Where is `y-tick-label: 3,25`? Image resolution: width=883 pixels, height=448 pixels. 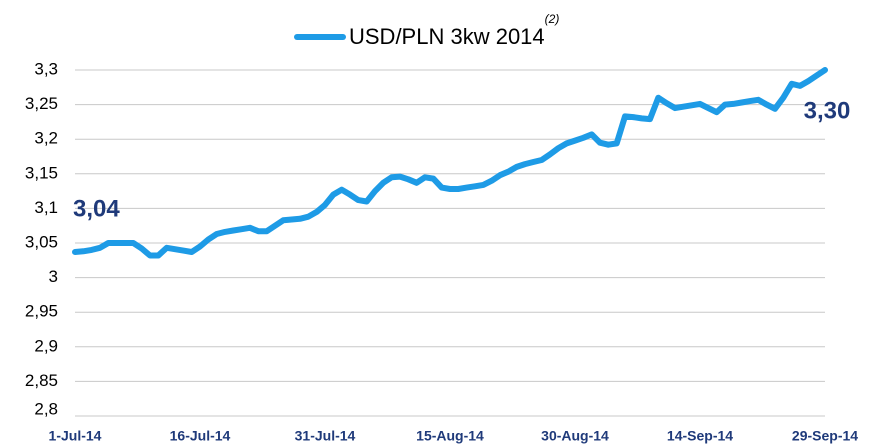
y-tick-label: 3,25 is located at coordinates (41, 103).